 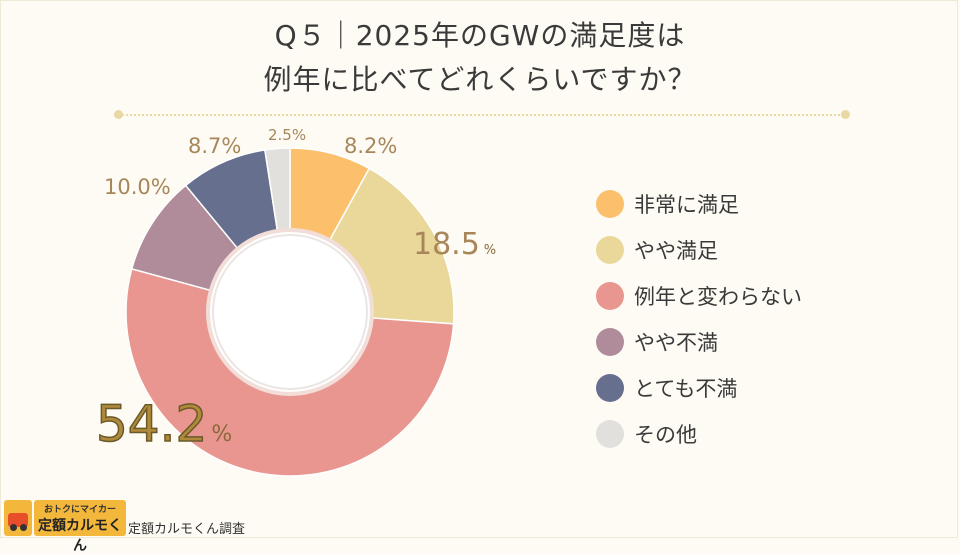 I want to click on logo-wordmark: おトクにマイカー 定額カルモくん, so click(x=80, y=527).